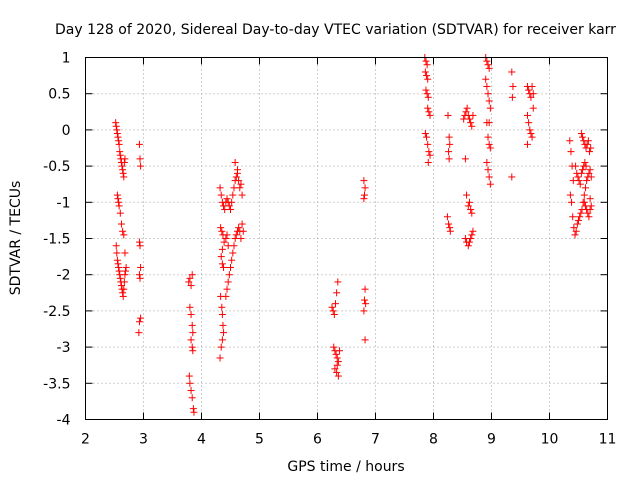 The width and height of the screenshot is (640, 480). What do you see at coordinates (16, 238) in the screenshot?
I see `y-axis-label: SDTVAR / TECUs` at bounding box center [16, 238].